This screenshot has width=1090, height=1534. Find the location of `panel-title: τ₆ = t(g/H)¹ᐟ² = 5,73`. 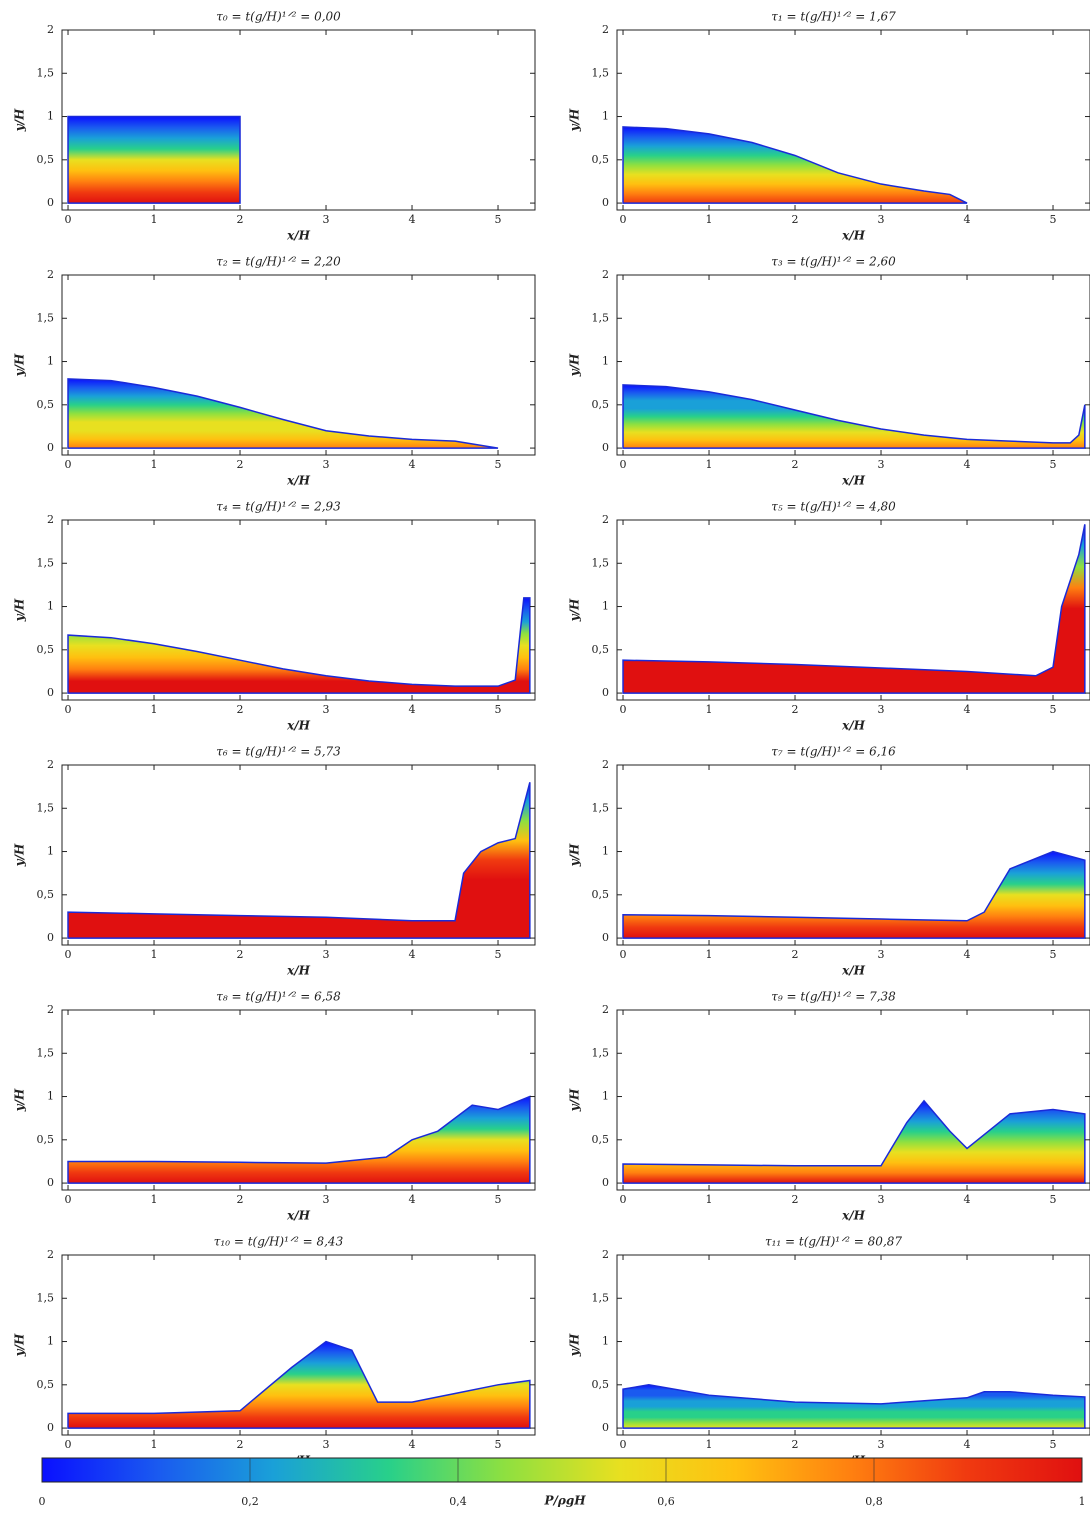

panel-title: τ₆ = t(g/H)¹ᐟ² = 5,73 is located at coordinates (278, 752).